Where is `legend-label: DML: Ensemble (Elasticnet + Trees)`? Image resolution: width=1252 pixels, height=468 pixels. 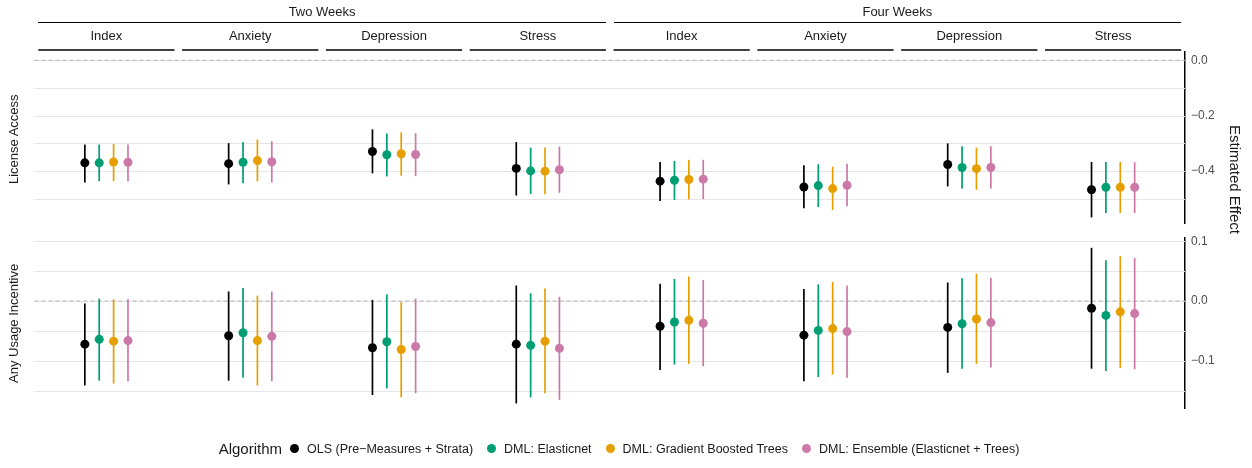 legend-label: DML: Ensemble (Elasticnet + Trees) is located at coordinates (919, 448).